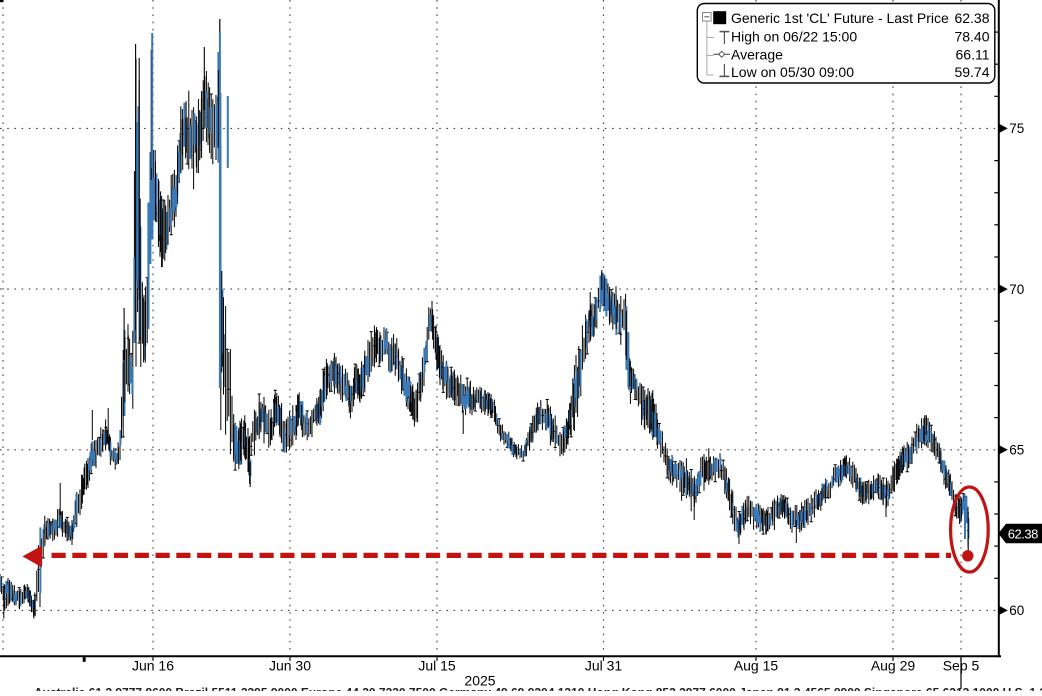 The image size is (1042, 696). I want to click on svg-text: 60, so click(1016, 610).